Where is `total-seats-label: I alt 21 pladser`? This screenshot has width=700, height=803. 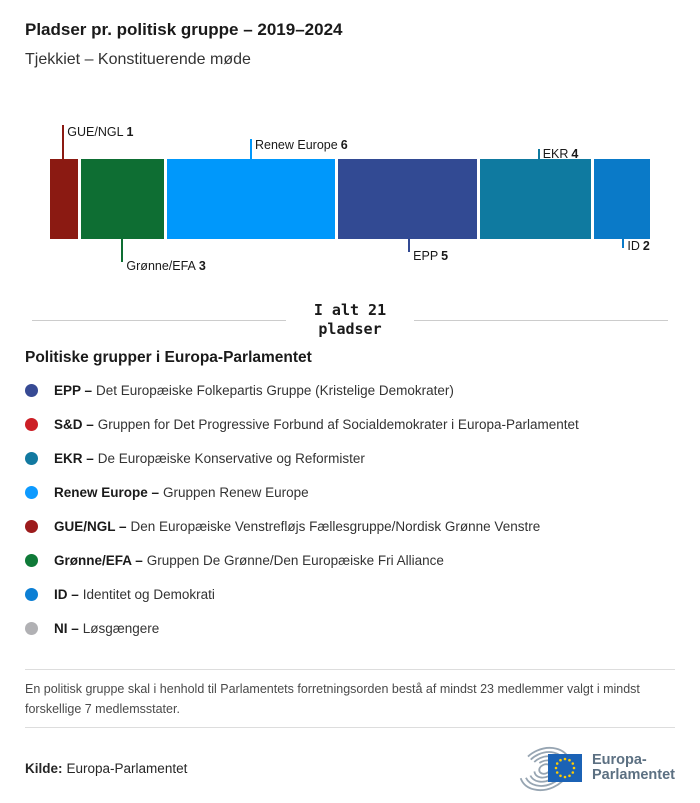 total-seats-label: I alt 21 pladser is located at coordinates (350, 319).